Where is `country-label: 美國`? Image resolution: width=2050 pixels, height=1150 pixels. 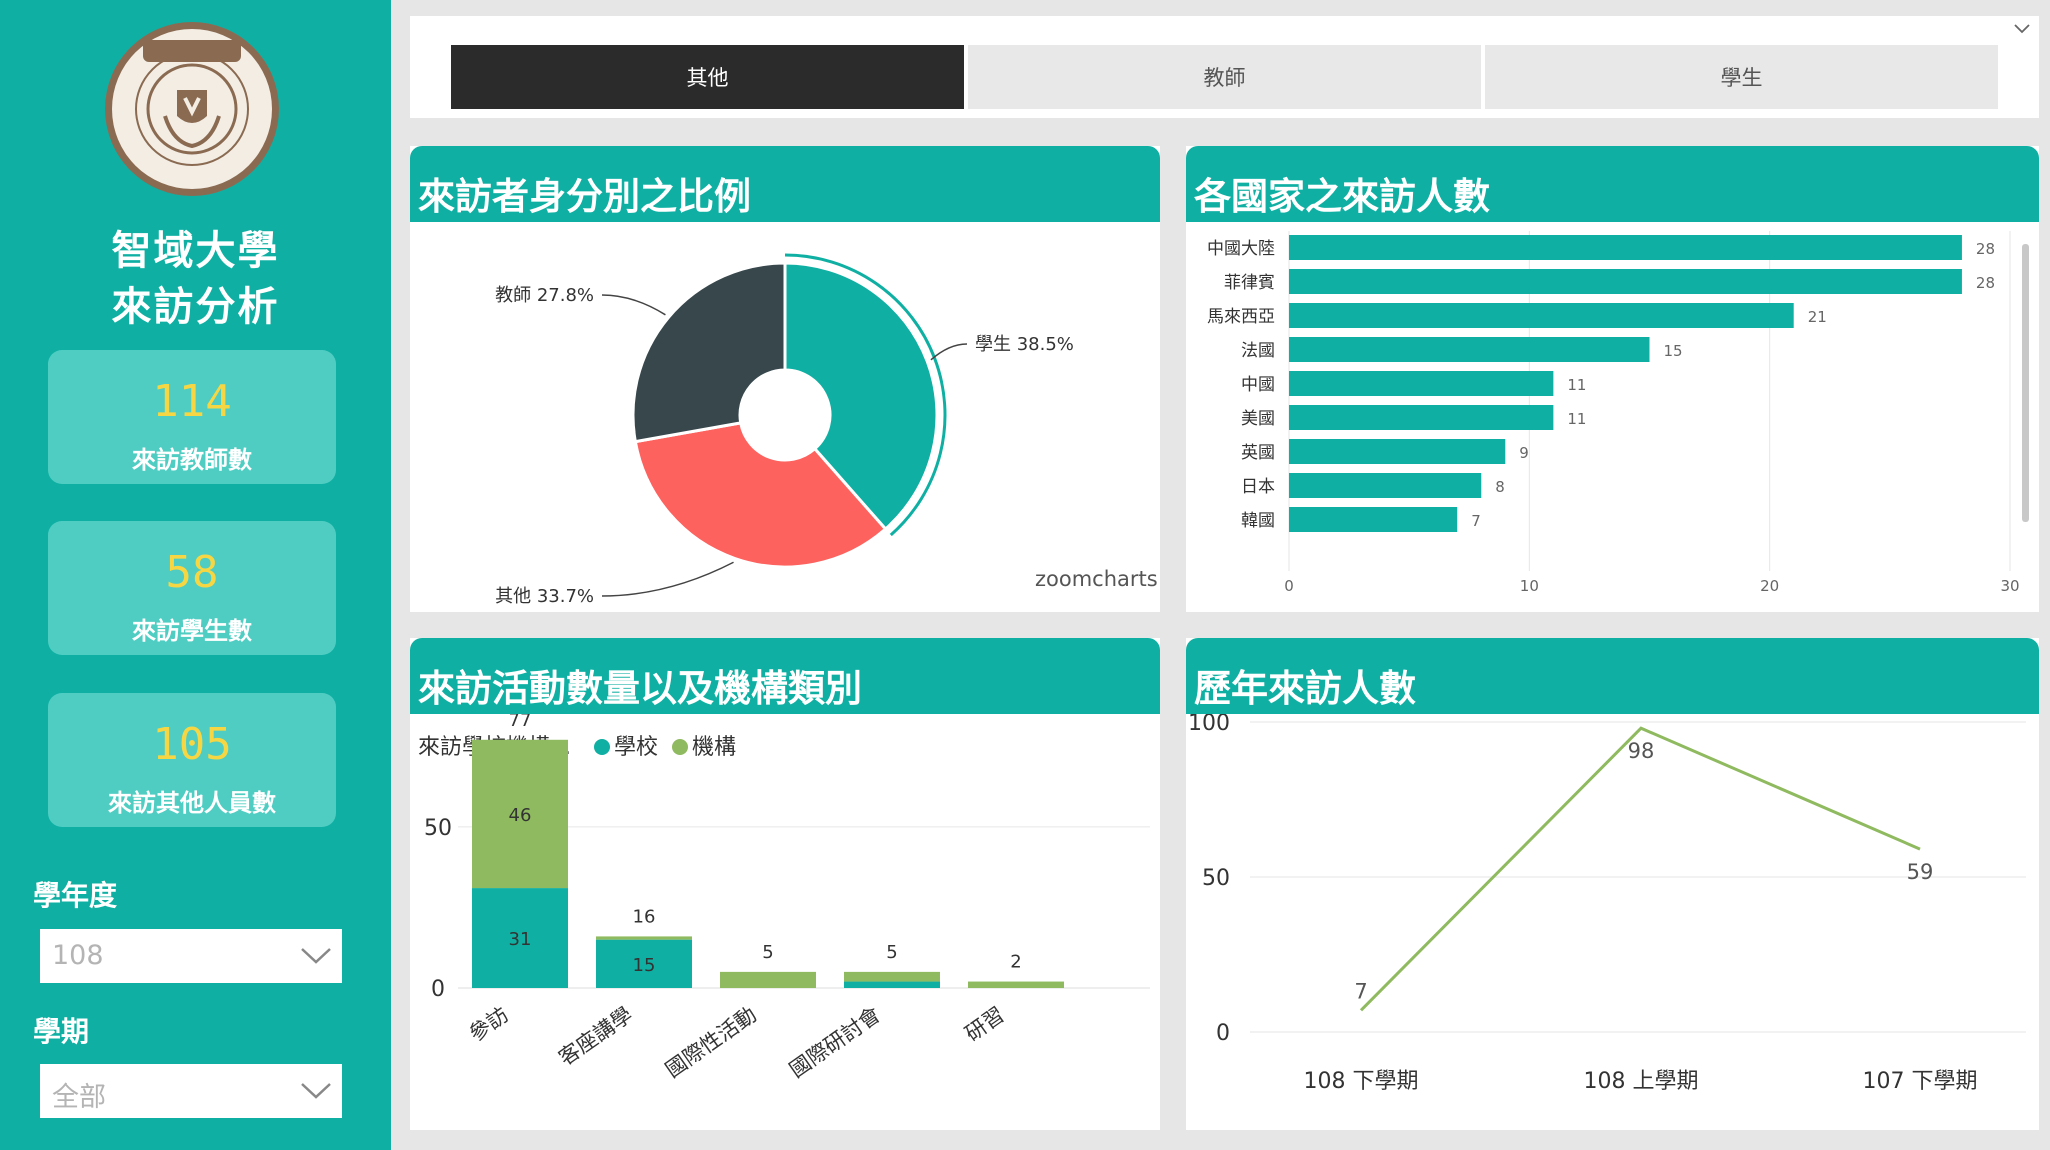 country-label: 美國 is located at coordinates (1258, 419).